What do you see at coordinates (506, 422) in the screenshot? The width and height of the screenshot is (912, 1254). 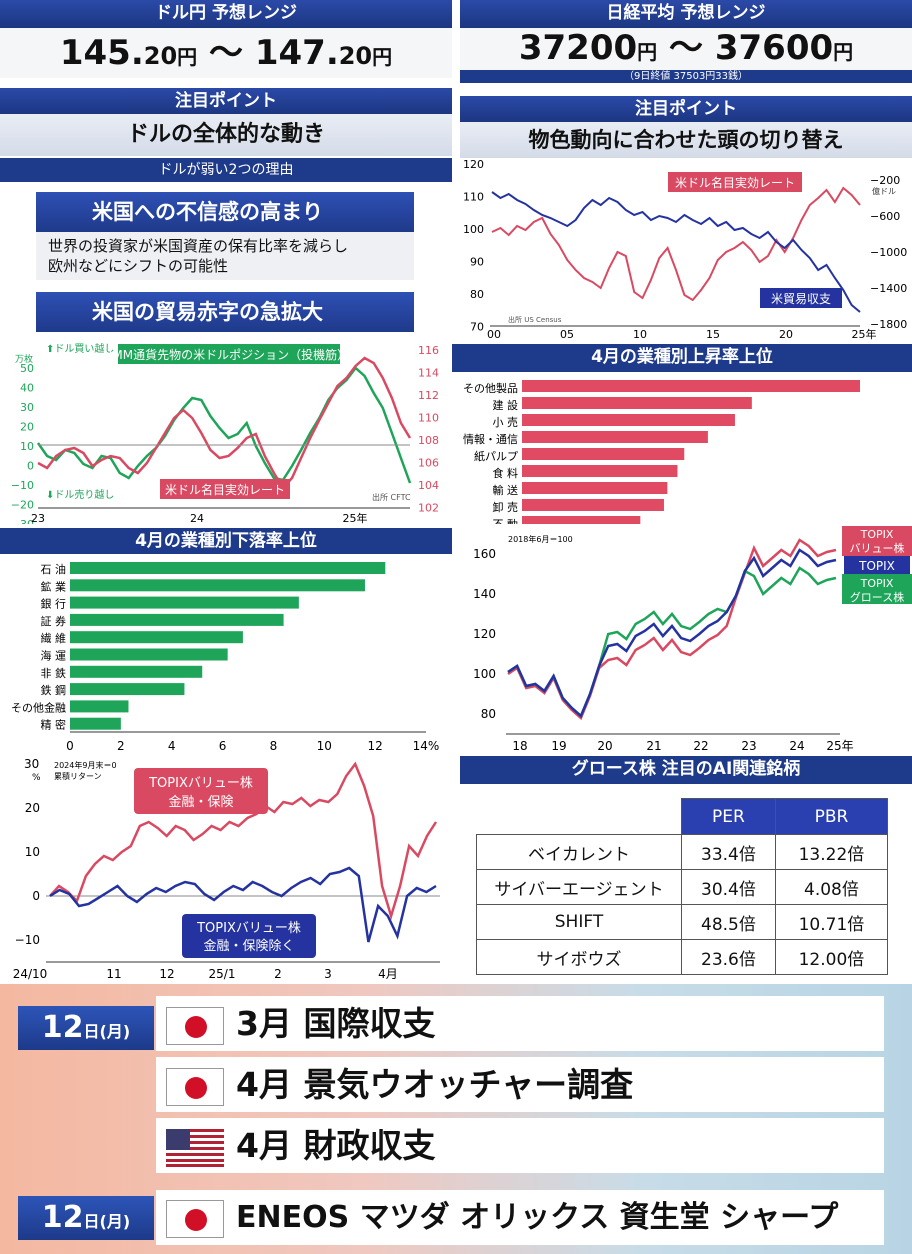 I see `up-category-label: 小 売` at bounding box center [506, 422].